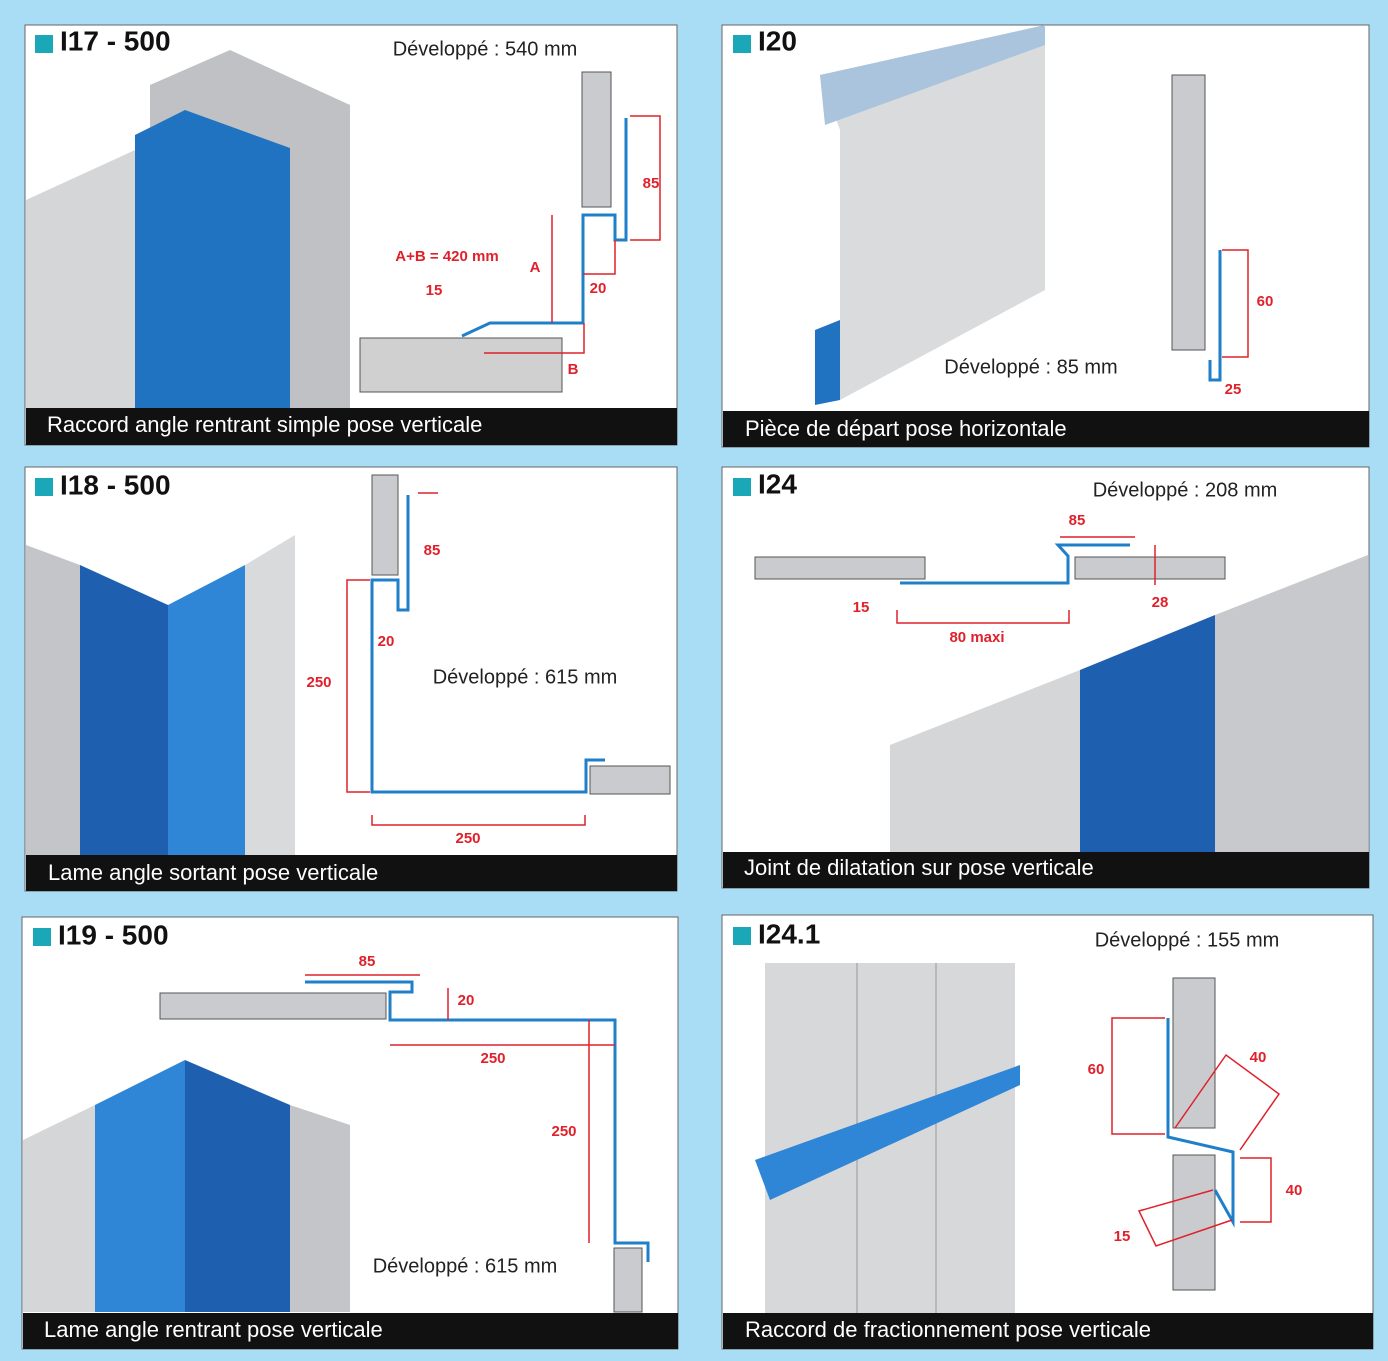  What do you see at coordinates (213, 1329) in the screenshot?
I see `panel-caption: Lame angle rentrant pose verticale` at bounding box center [213, 1329].